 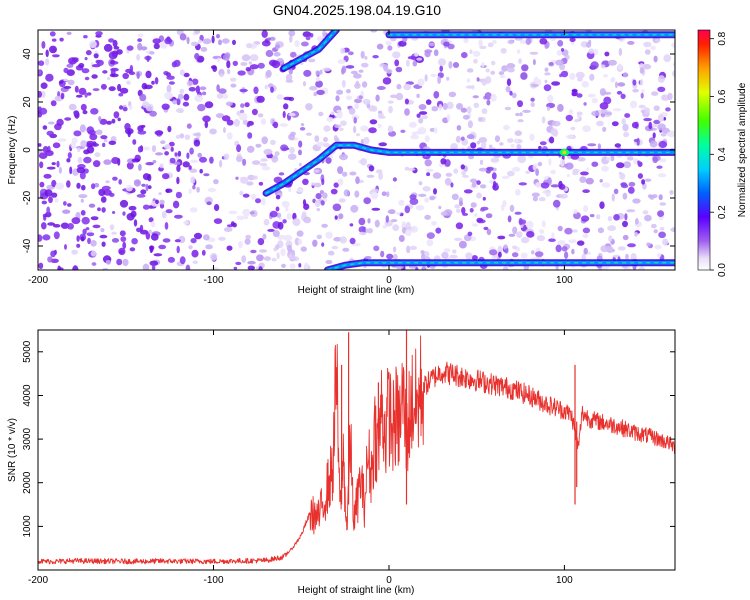 I want to click on spectrogram-y-tick-label: 0, so click(x=27, y=150).